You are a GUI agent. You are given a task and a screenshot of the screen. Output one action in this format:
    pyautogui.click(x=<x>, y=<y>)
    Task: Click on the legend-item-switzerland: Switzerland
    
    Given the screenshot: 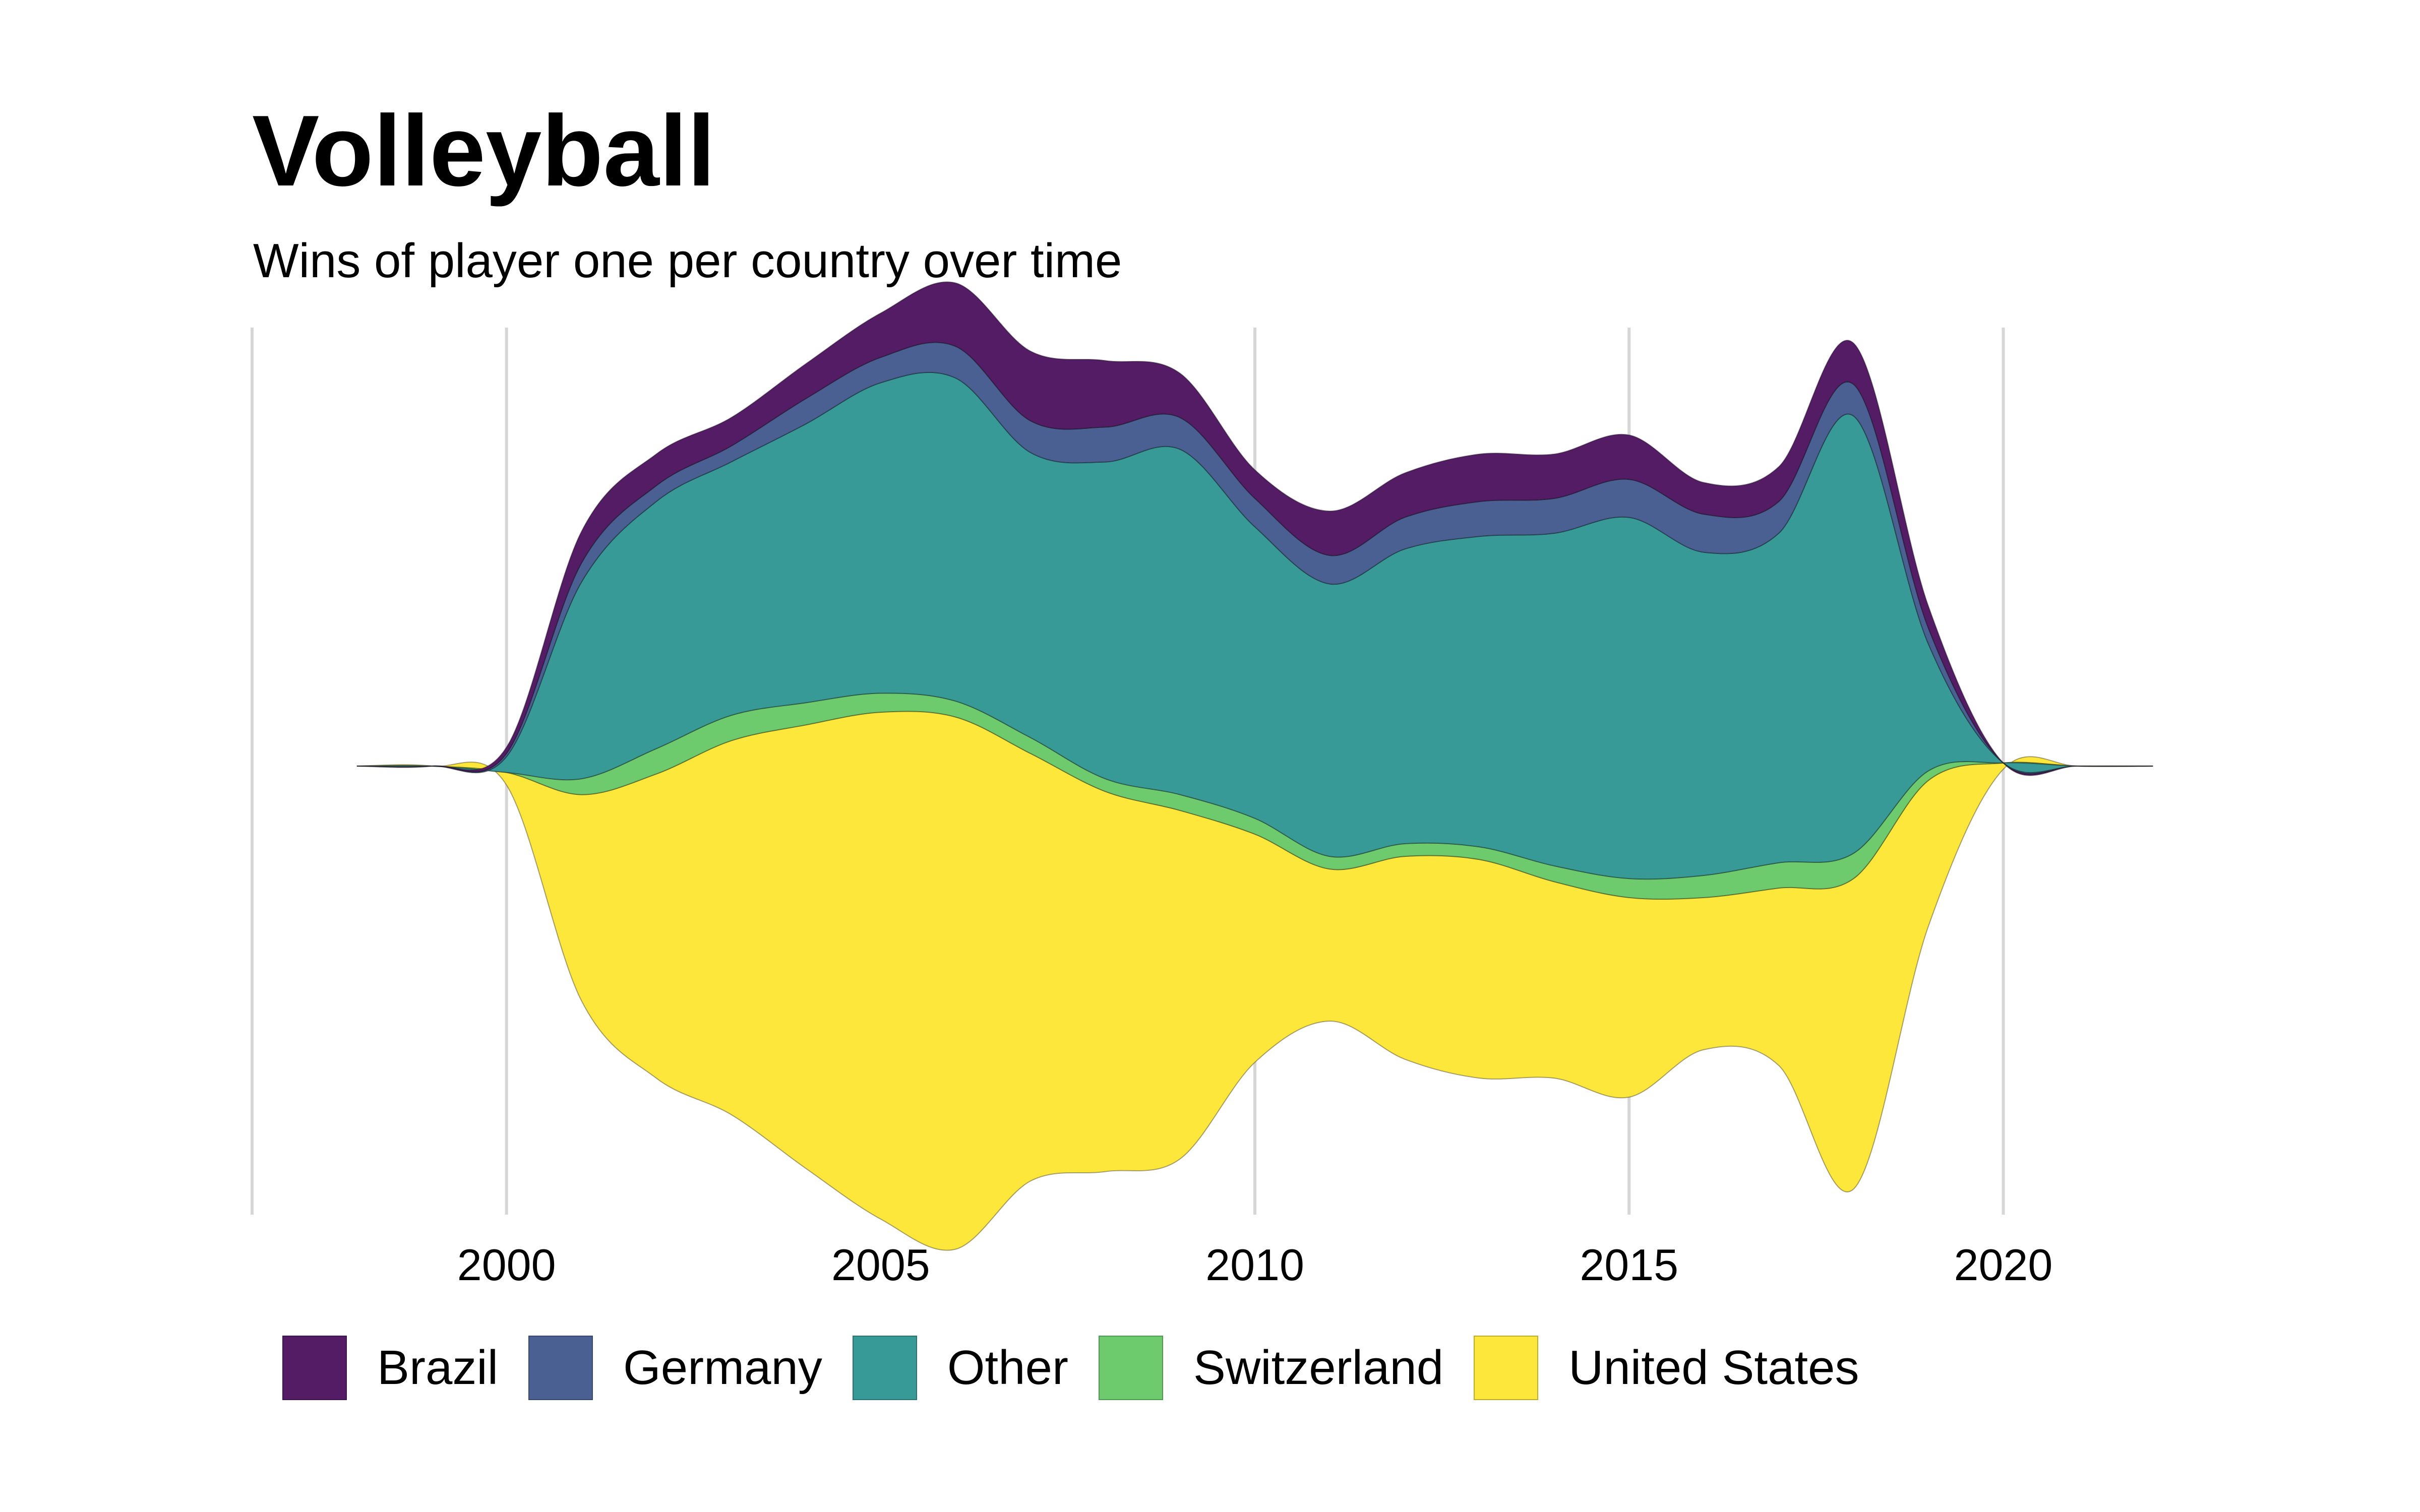 What is the action you would take?
    pyautogui.click(x=1271, y=1368)
    